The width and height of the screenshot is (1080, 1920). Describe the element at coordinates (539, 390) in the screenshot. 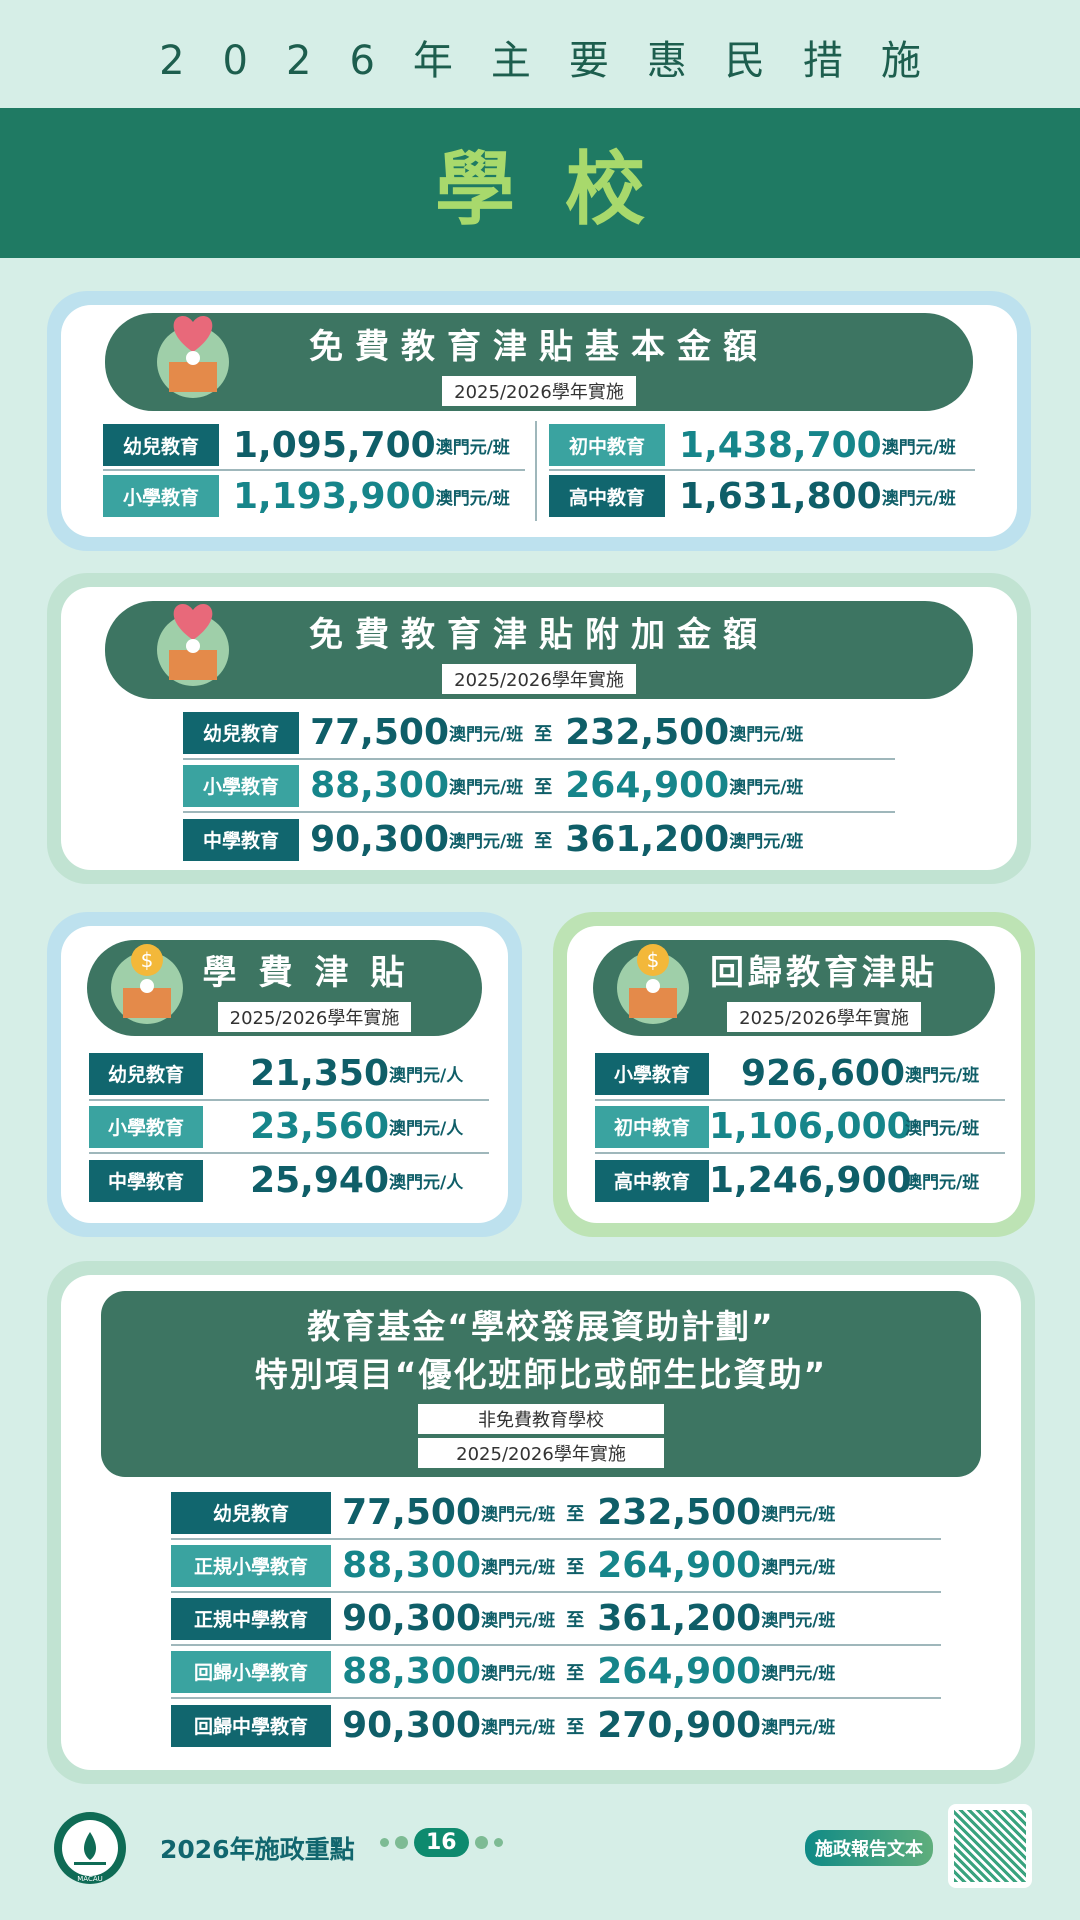

I see `basic-subsidy-year: 2025/2026學年實施` at that location.